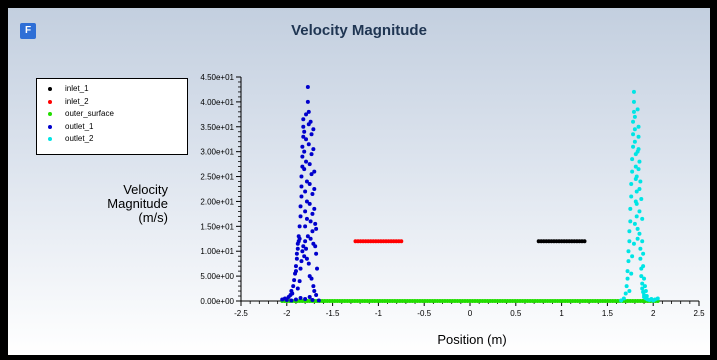  What do you see at coordinates (217, 177) in the screenshot?
I see `y-tick-label: 2.50e+01` at bounding box center [217, 177].